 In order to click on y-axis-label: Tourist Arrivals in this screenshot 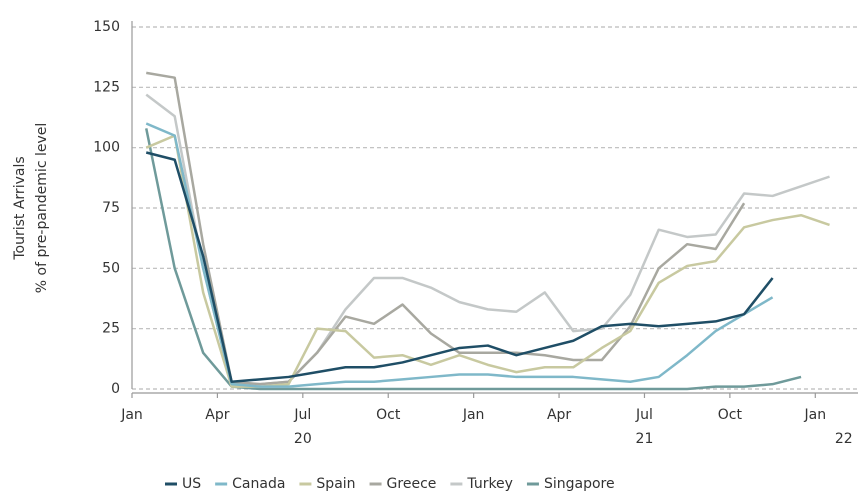, I will do `click(20, 208)`.